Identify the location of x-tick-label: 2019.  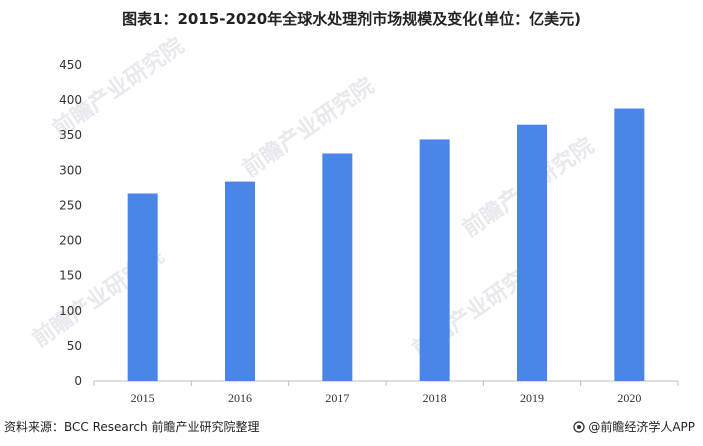
(532, 398).